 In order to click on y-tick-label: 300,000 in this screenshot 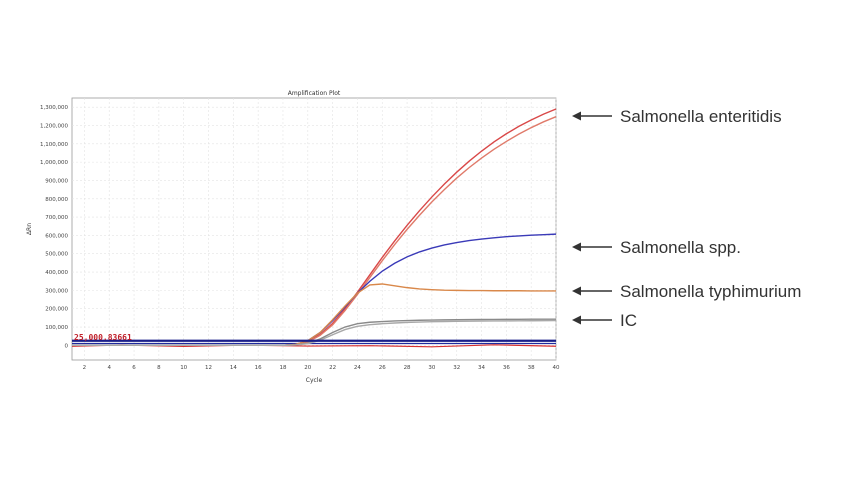, I will do `click(56, 291)`.